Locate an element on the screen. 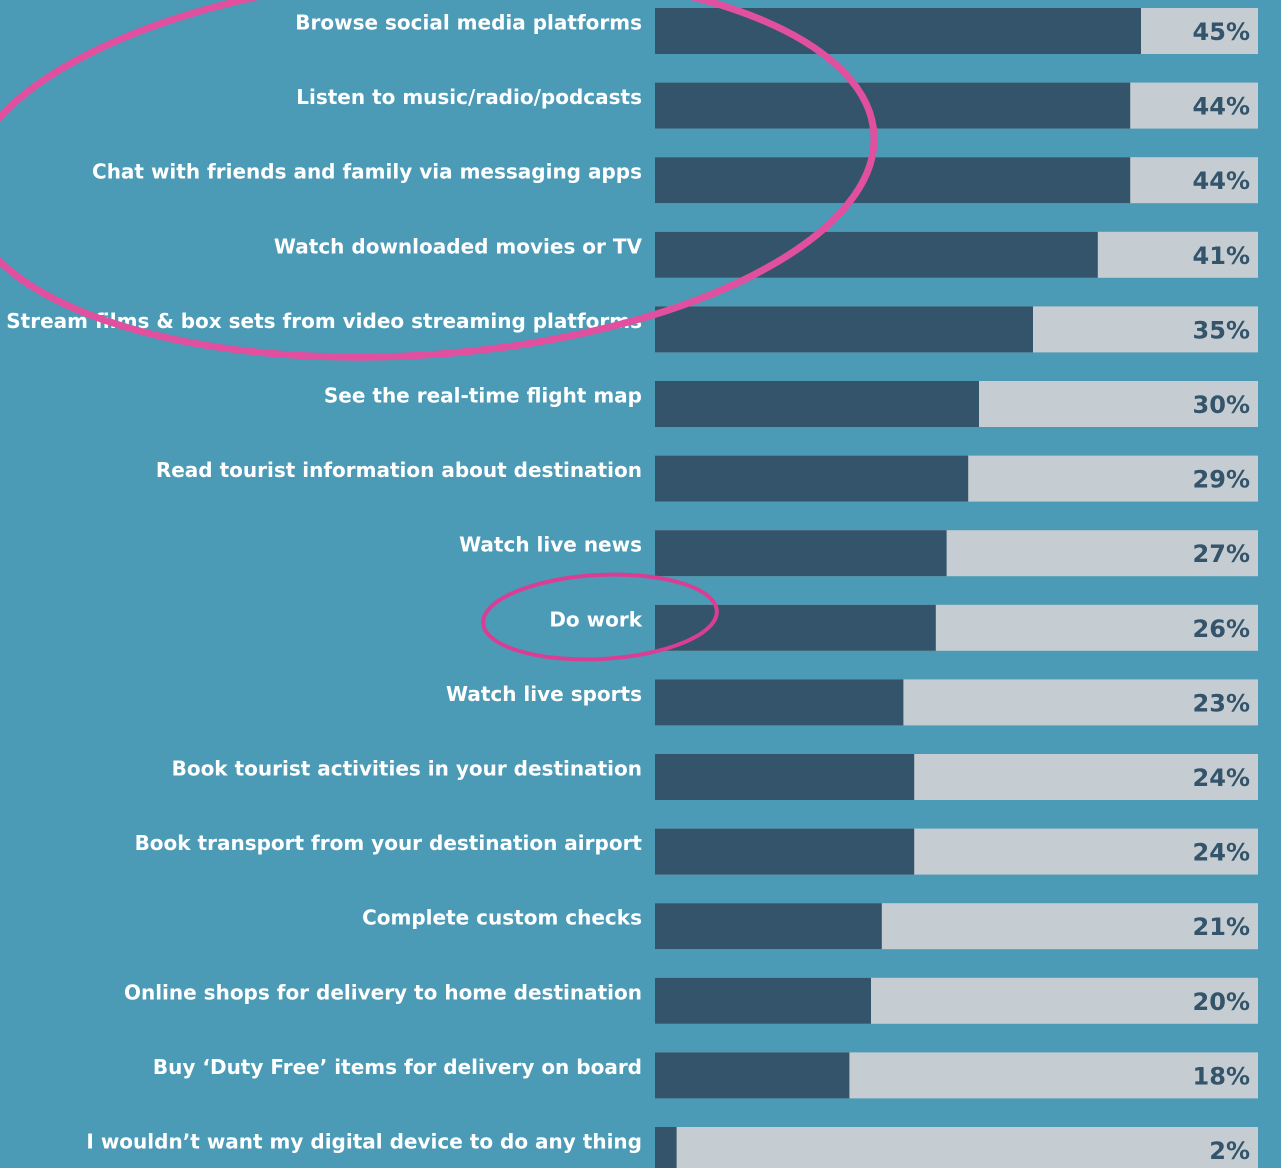  category-label: Browse social media platforms is located at coordinates (468, 23).